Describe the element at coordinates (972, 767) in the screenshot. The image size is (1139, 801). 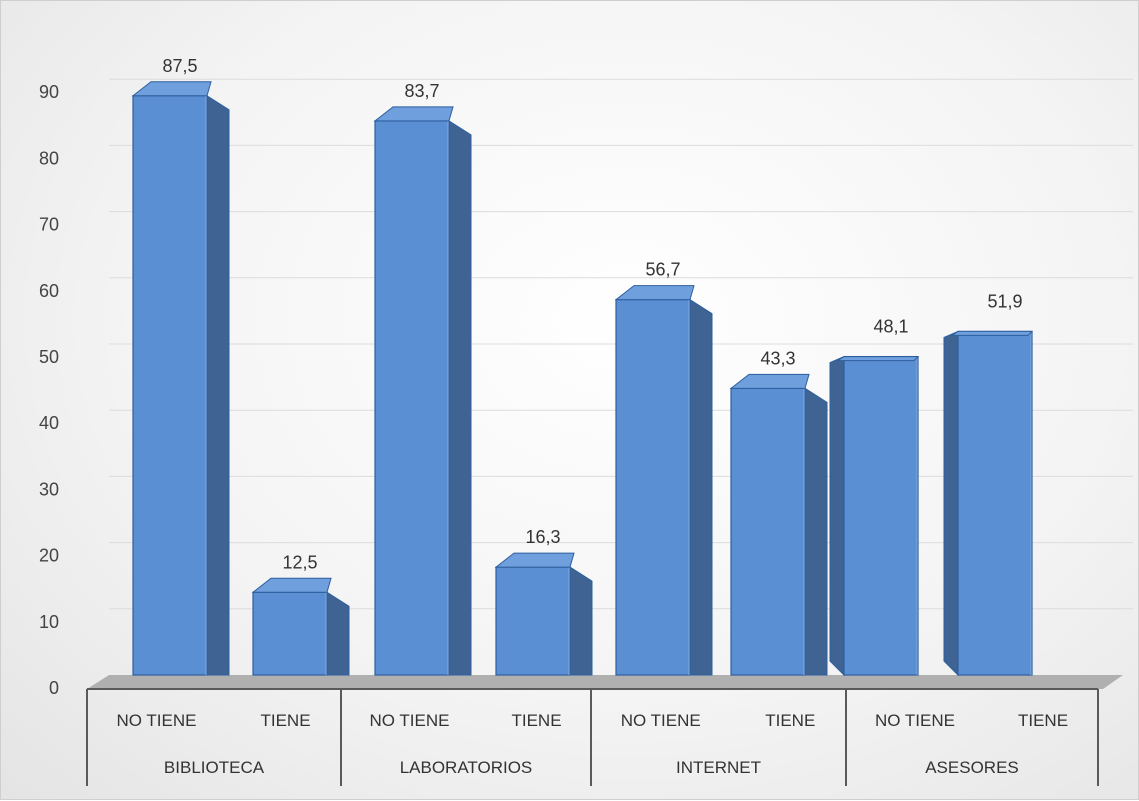
I see `x-group-label: ASESORES` at that location.